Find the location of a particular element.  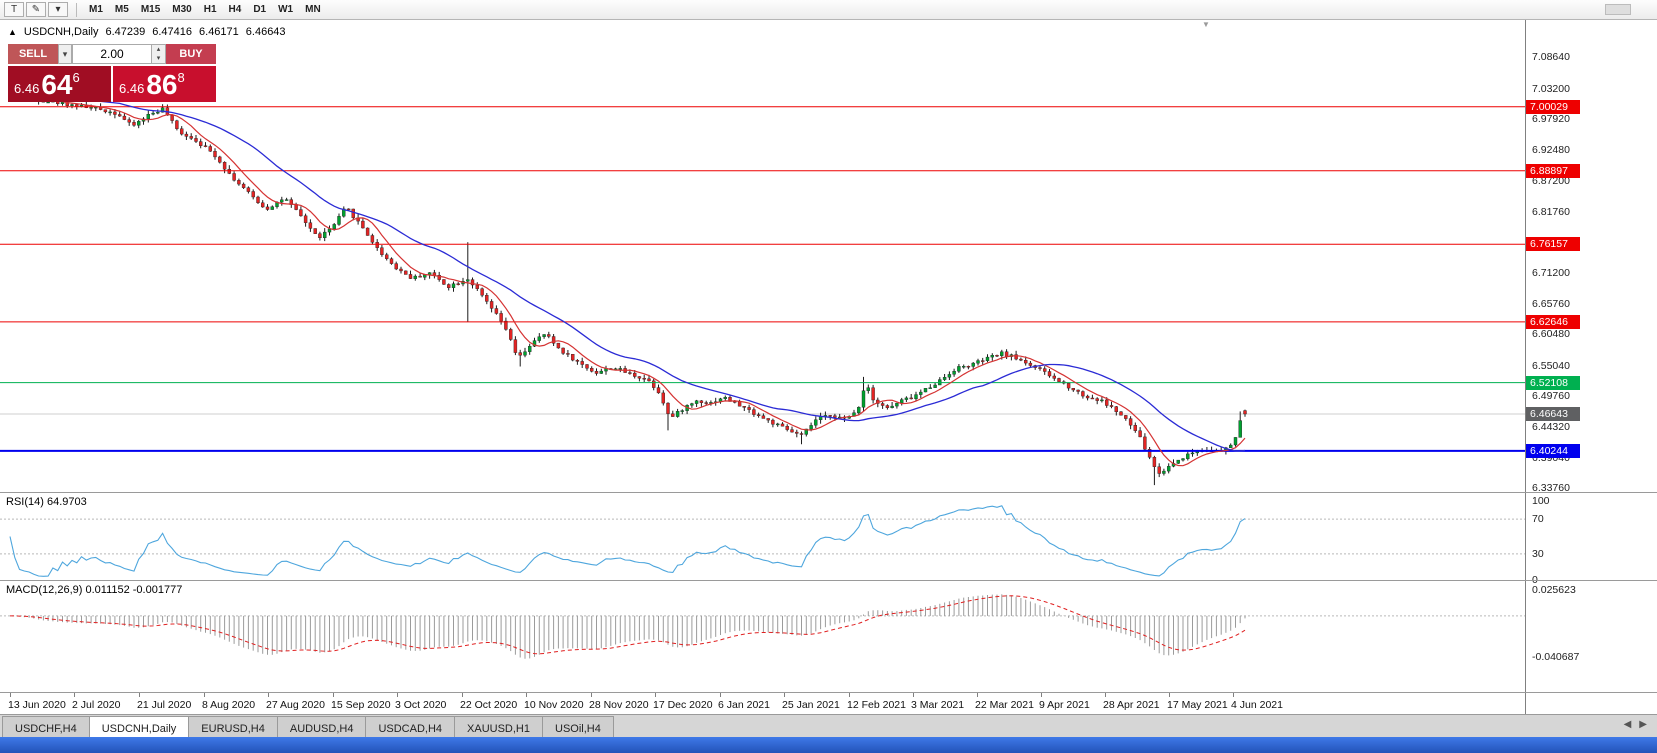

timeframe-button-m1: M1 is located at coordinates (96, 9).